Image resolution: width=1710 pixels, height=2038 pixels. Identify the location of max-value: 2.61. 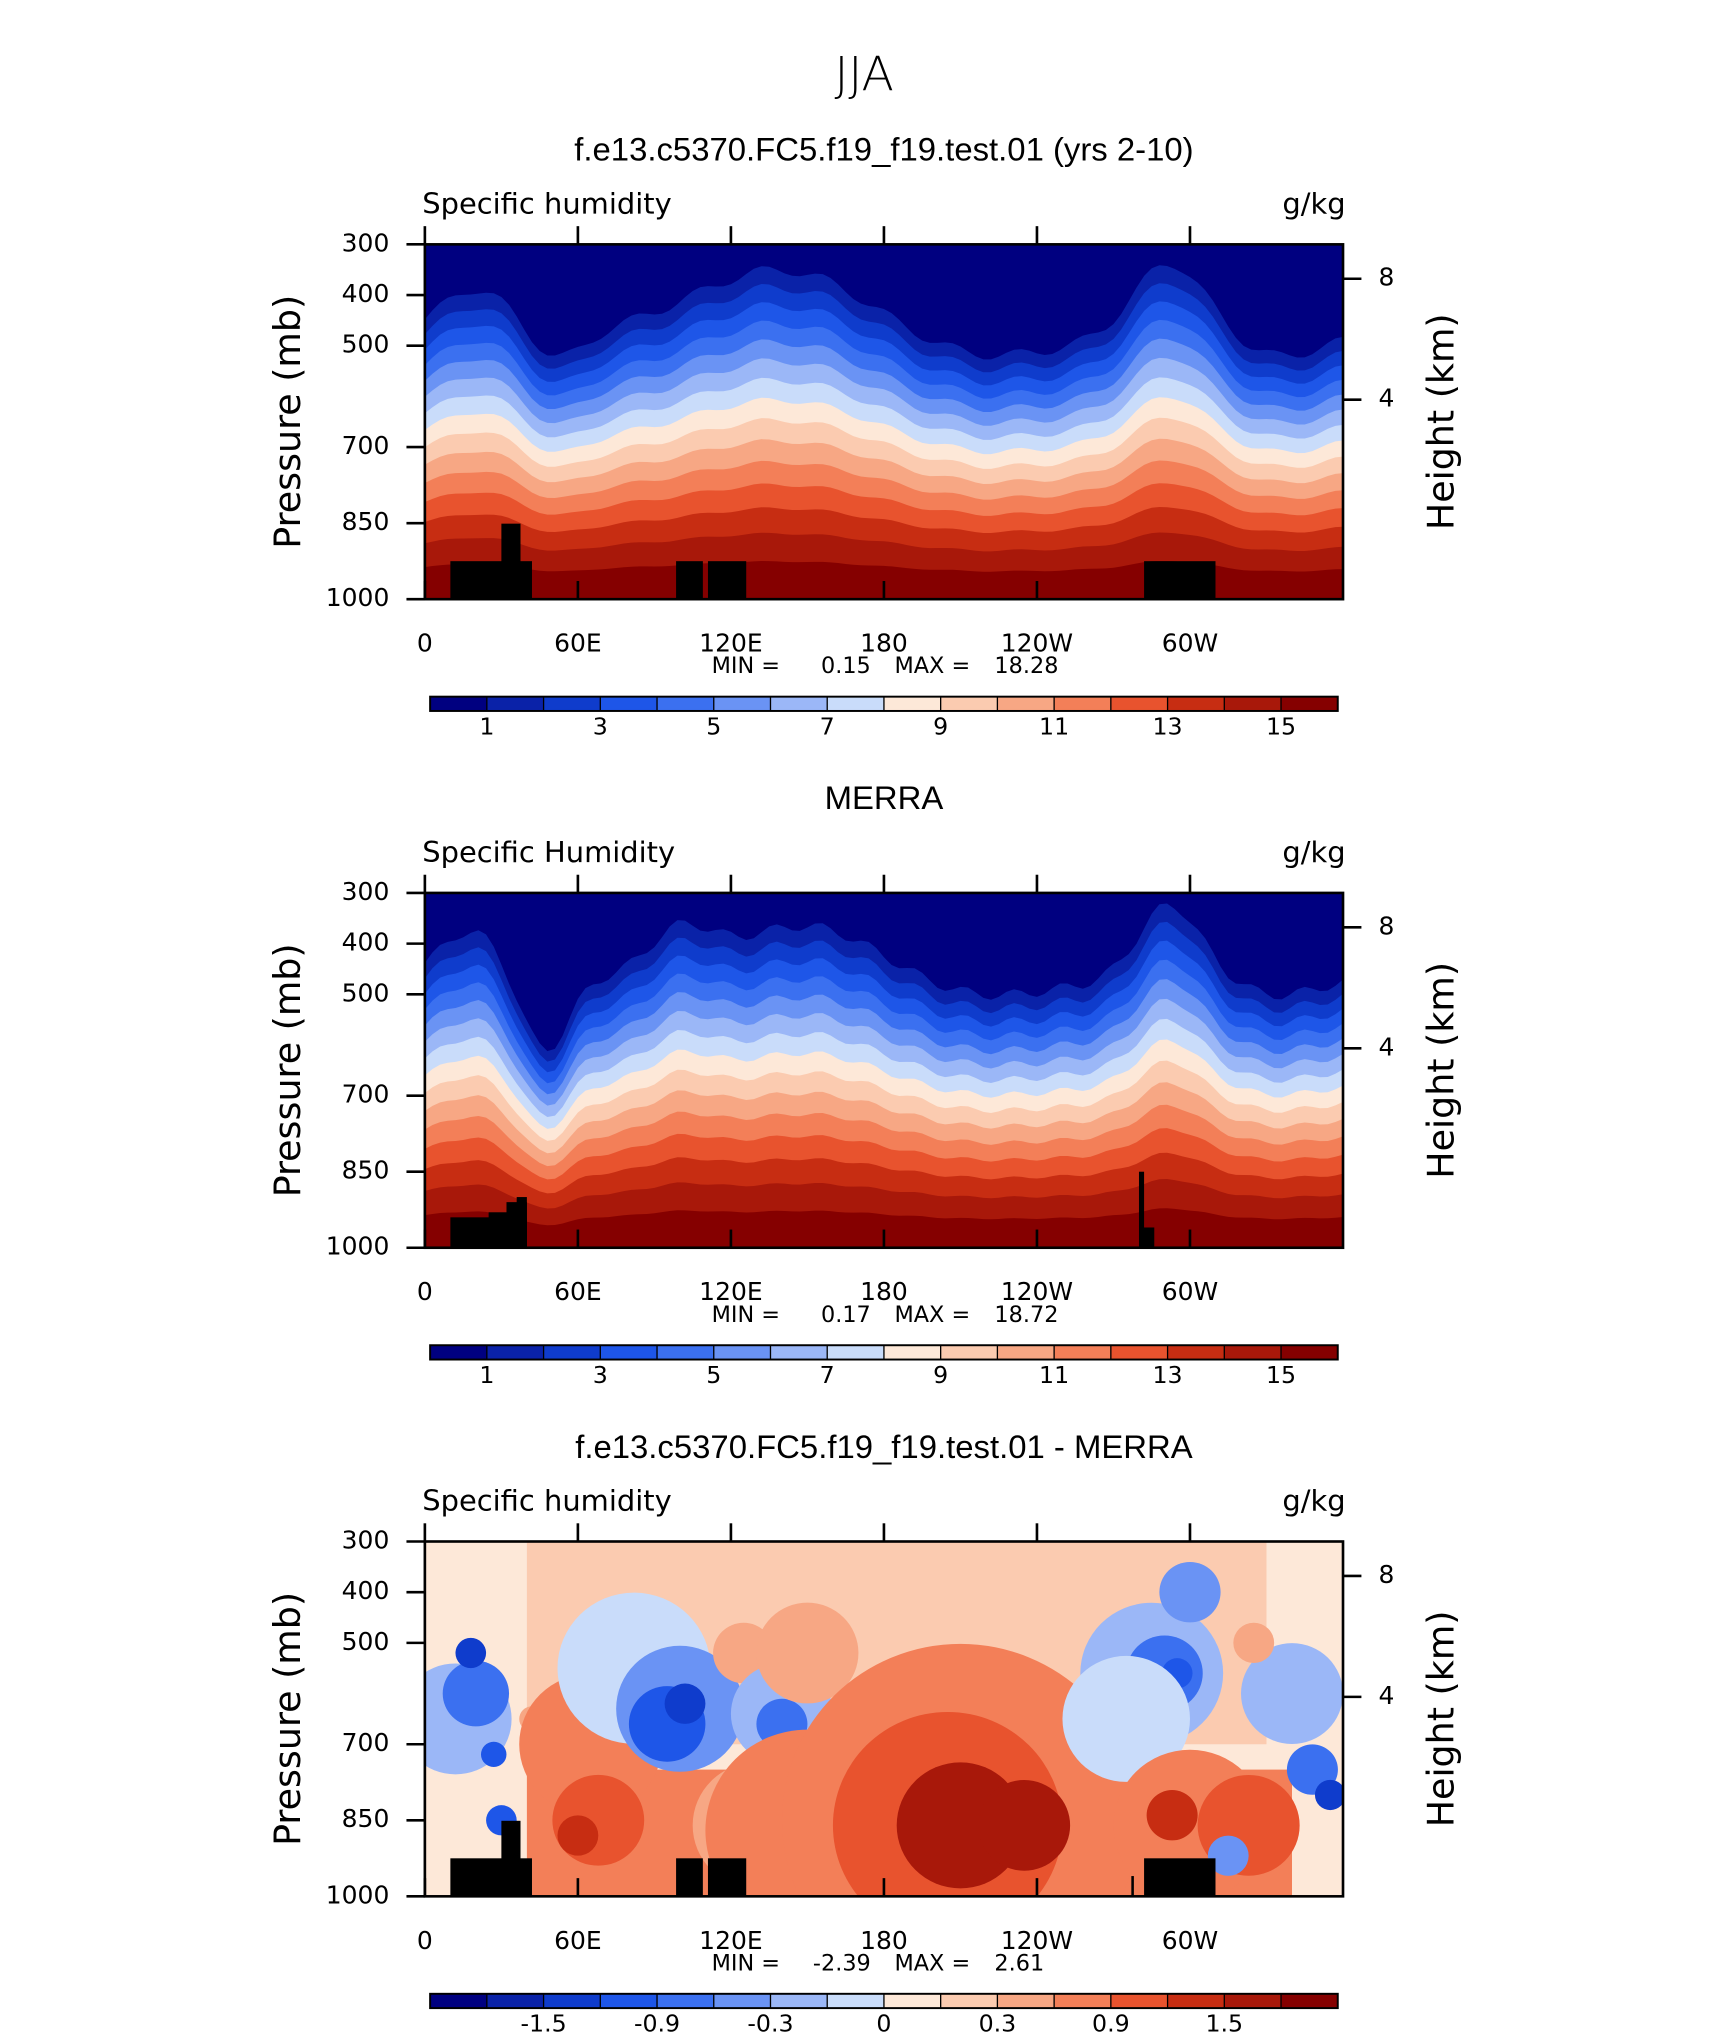
(1019, 1963).